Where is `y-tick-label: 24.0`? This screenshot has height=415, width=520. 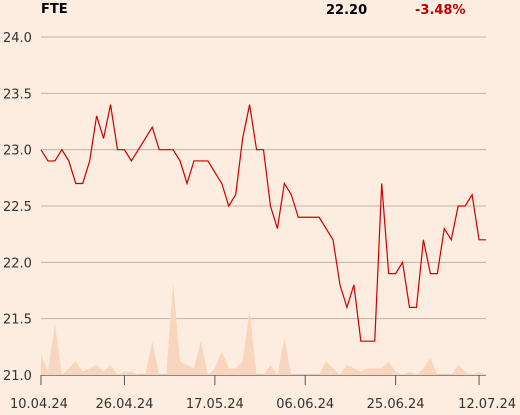
y-tick-label: 24.0 is located at coordinates (17, 38).